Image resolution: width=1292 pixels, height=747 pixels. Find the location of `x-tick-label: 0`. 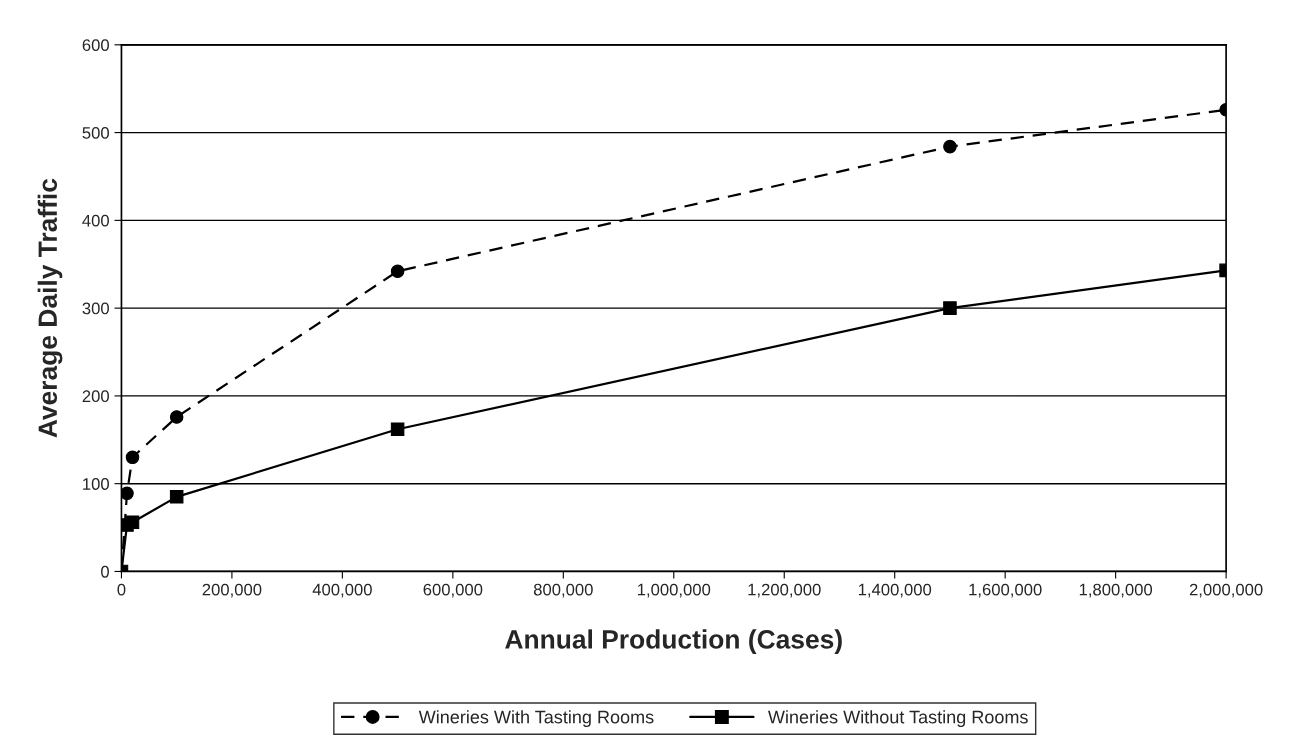

x-tick-label: 0 is located at coordinates (121, 589).